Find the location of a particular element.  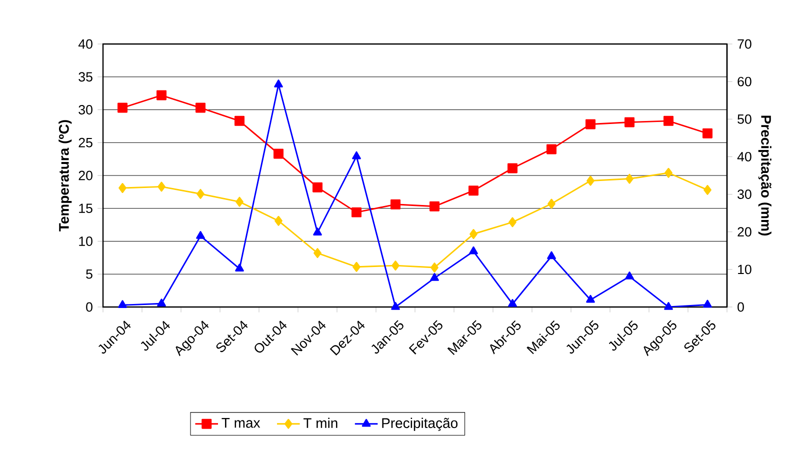

y2-tick-label: 60 is located at coordinates (745, 81).